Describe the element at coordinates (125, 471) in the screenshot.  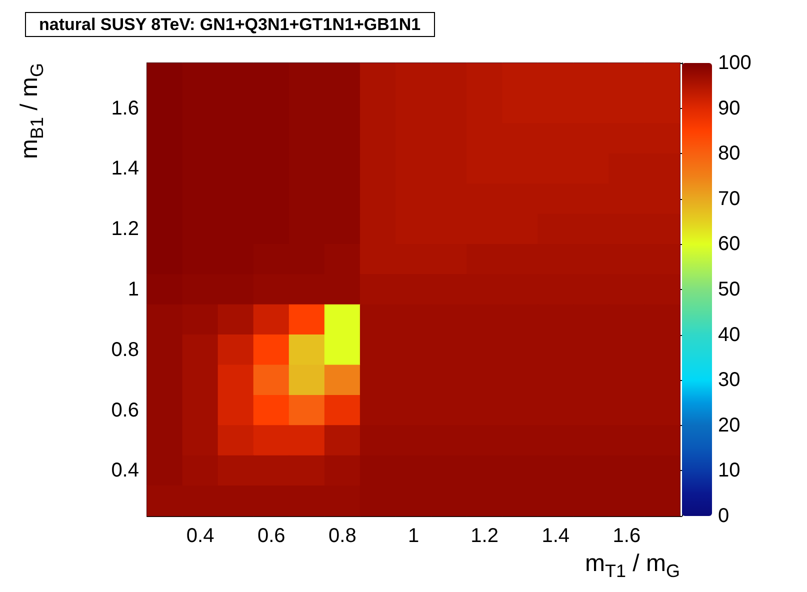
I see `y-tick-label: 0.4` at that location.